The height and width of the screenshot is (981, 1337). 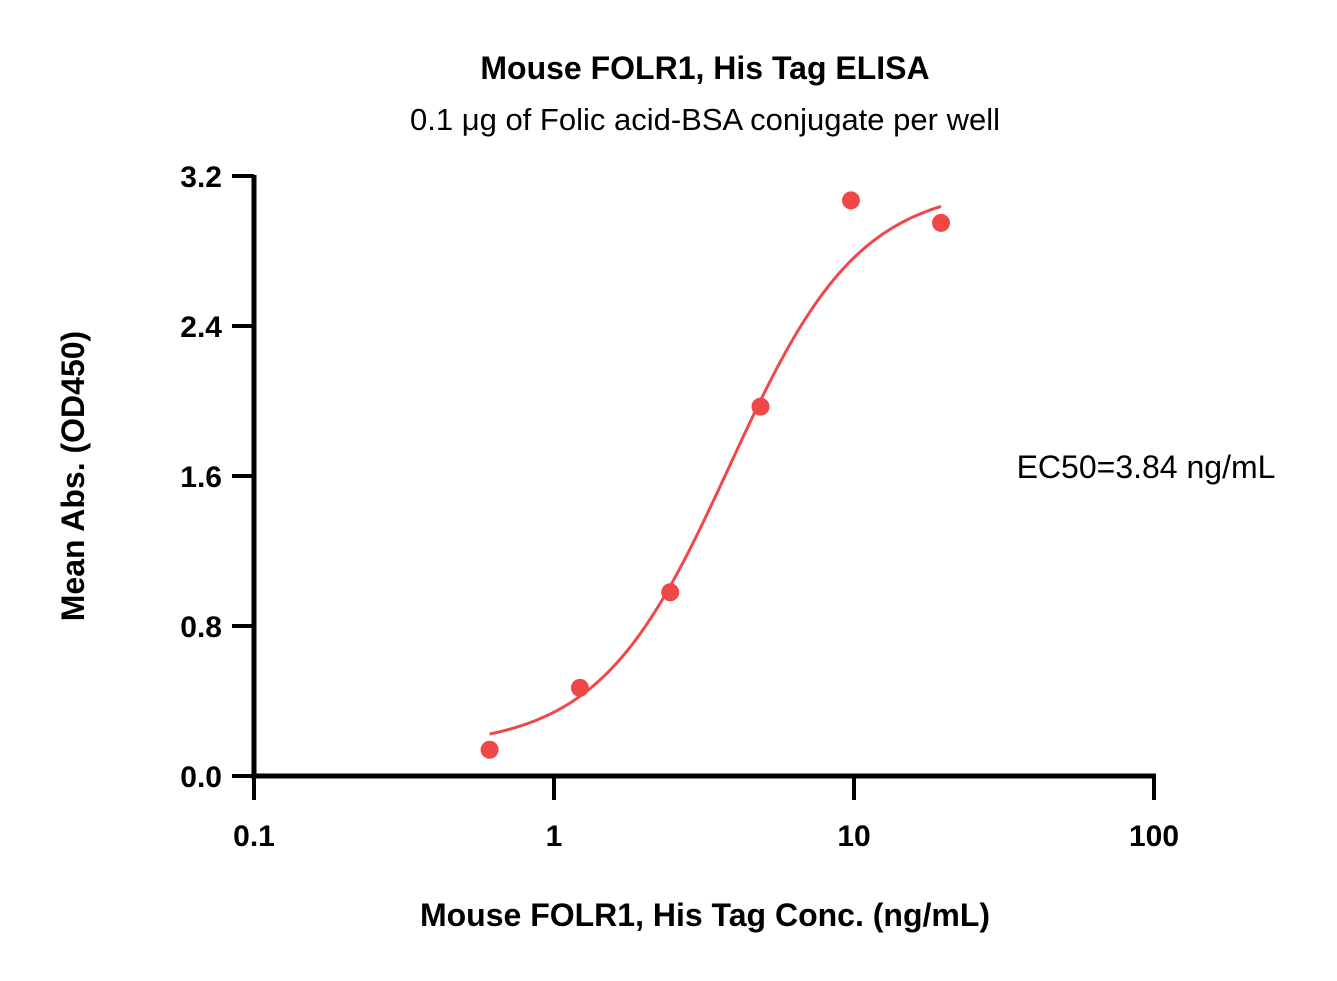 What do you see at coordinates (254, 836) in the screenshot?
I see `x-tick-label: 0.1` at bounding box center [254, 836].